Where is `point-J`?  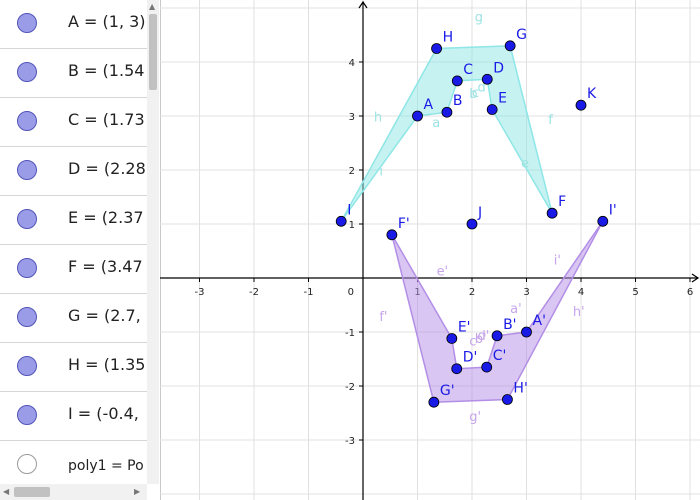 point-J is located at coordinates (472, 224).